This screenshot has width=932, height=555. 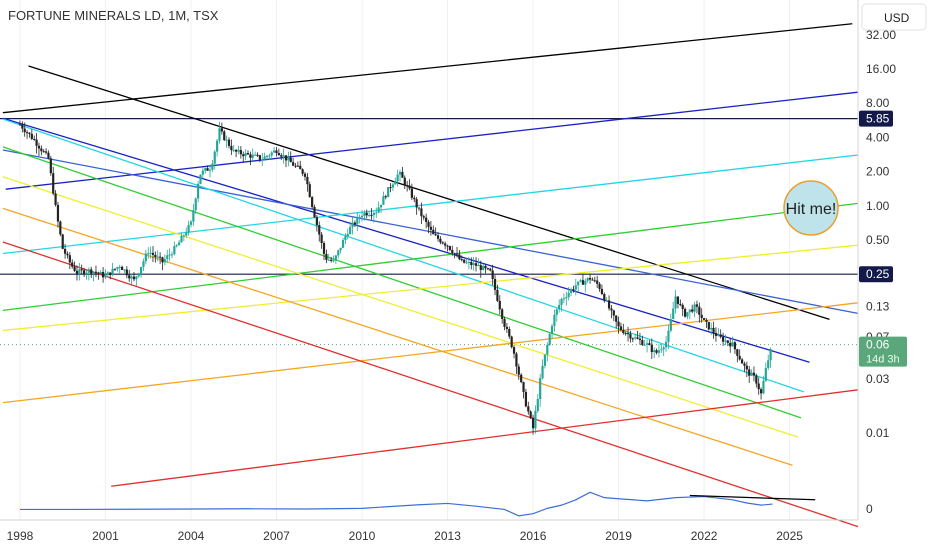 What do you see at coordinates (811, 208) in the screenshot?
I see `hit-me-bubble: Hit me!` at bounding box center [811, 208].